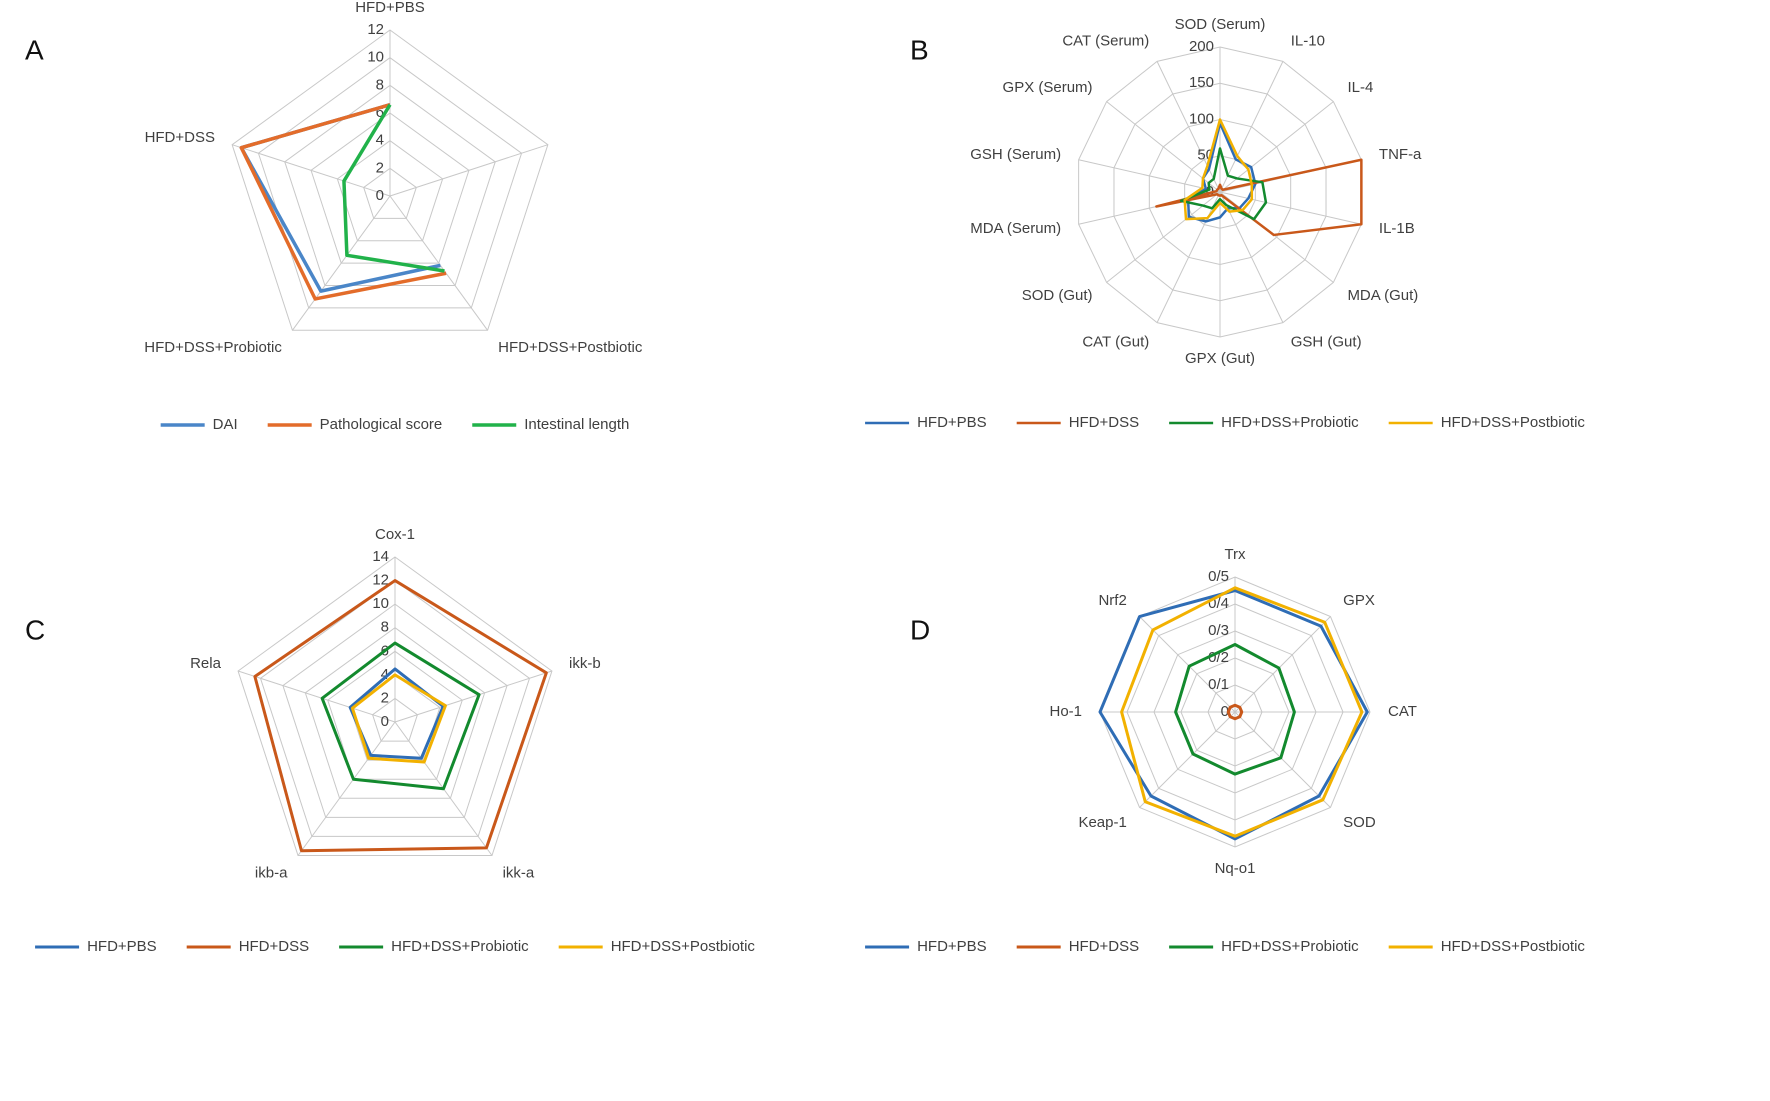 The image size is (1770, 1101). I want to click on category-label: GSH (Serum), so click(1015, 154).